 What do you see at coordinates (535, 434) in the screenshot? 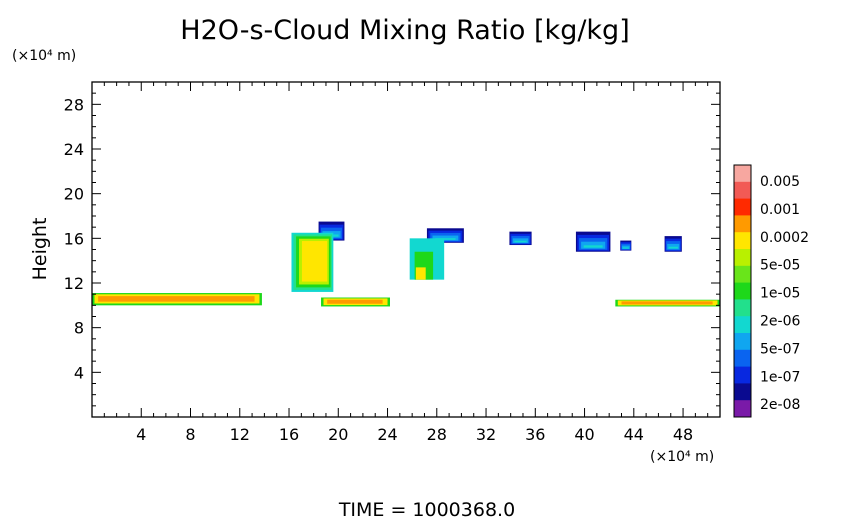
I see `x-tick-label: 36` at bounding box center [535, 434].